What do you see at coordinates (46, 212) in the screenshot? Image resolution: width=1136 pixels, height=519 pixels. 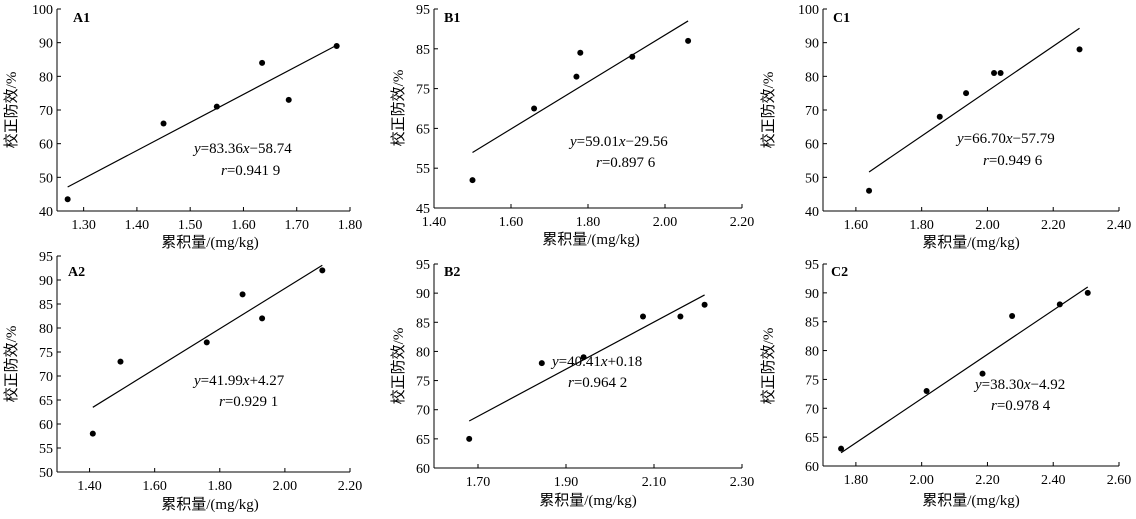 I see `y-tick-label: 40` at bounding box center [46, 212].